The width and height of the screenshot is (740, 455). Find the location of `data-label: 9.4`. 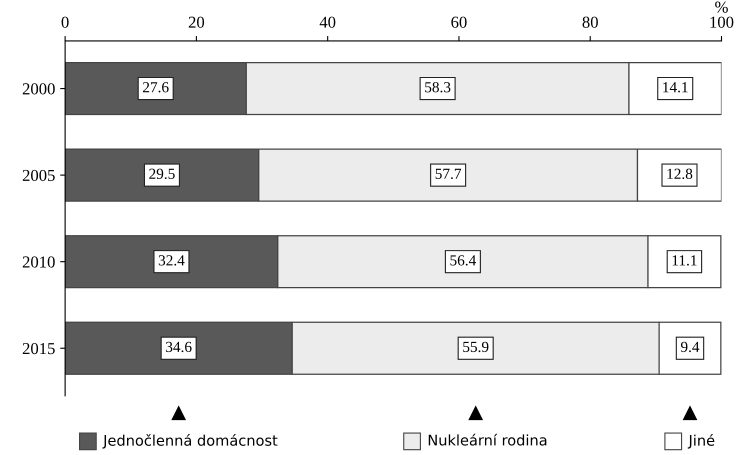

data-label: 9.4 is located at coordinates (690, 347).